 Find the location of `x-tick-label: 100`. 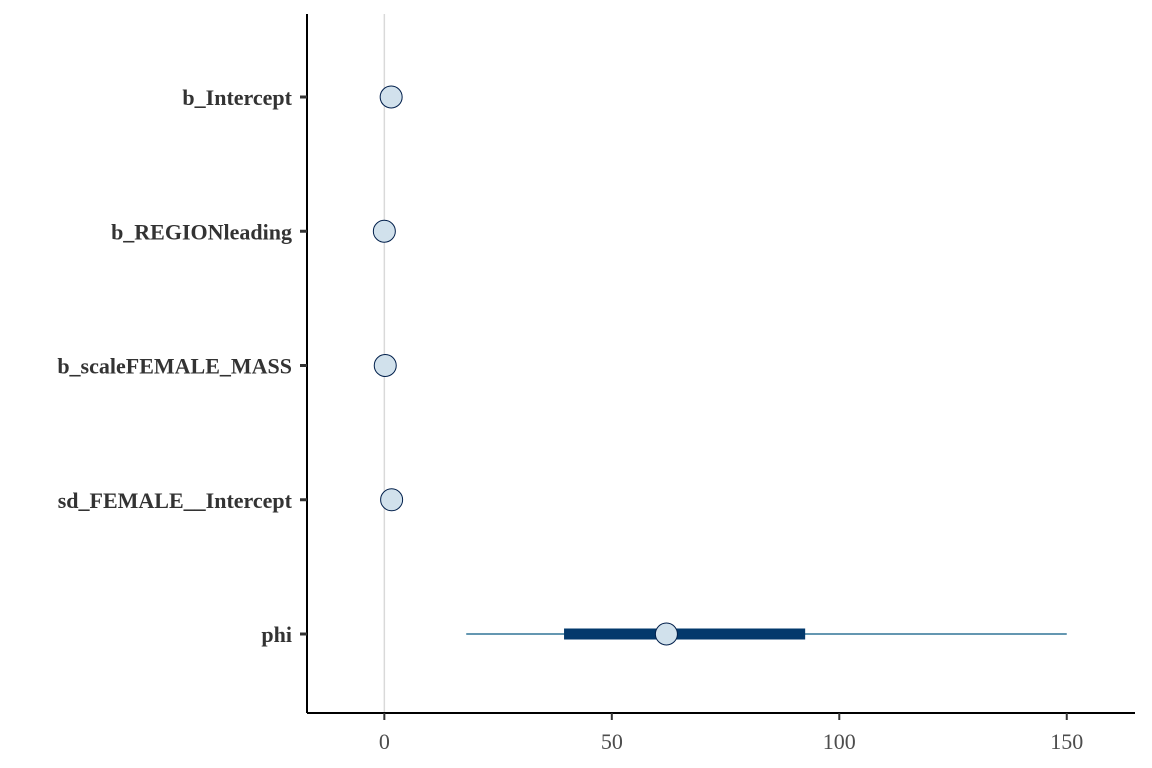

x-tick-label: 100 is located at coordinates (839, 741).